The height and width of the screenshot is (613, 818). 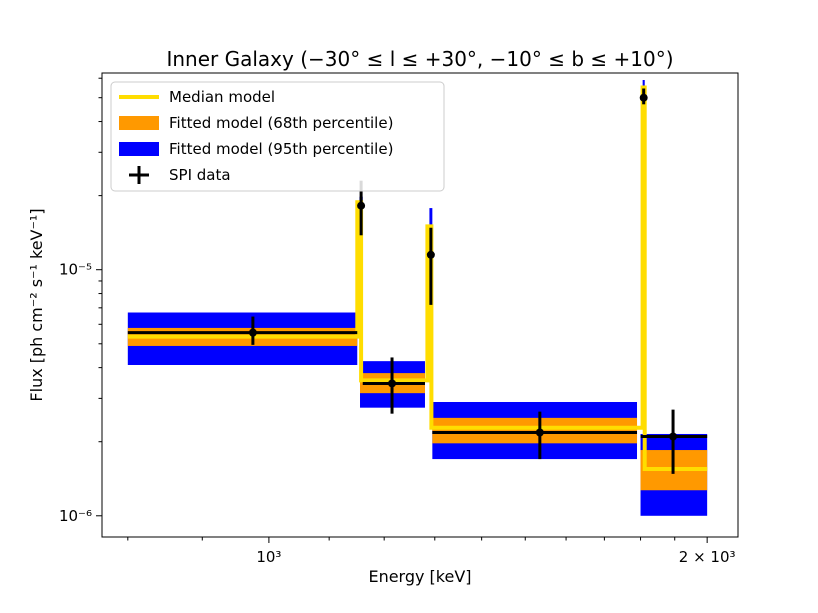 What do you see at coordinates (36, 304) in the screenshot?
I see `y-axis-label: Flux [ph cm⁻² s⁻¹ keV⁻¹]` at bounding box center [36, 304].